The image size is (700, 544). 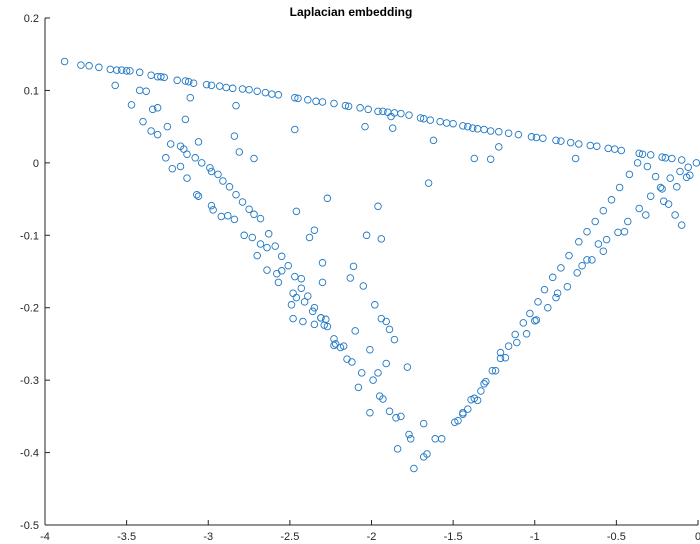 I want to click on x-tick-label: -0.5, so click(x=616, y=537).